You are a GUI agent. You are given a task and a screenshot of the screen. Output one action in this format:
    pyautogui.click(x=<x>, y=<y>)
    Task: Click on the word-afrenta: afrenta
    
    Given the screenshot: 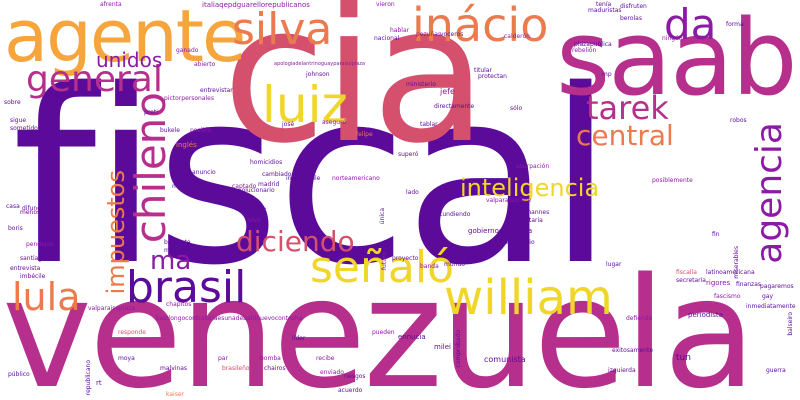 What is the action you would take?
    pyautogui.click(x=111, y=4)
    